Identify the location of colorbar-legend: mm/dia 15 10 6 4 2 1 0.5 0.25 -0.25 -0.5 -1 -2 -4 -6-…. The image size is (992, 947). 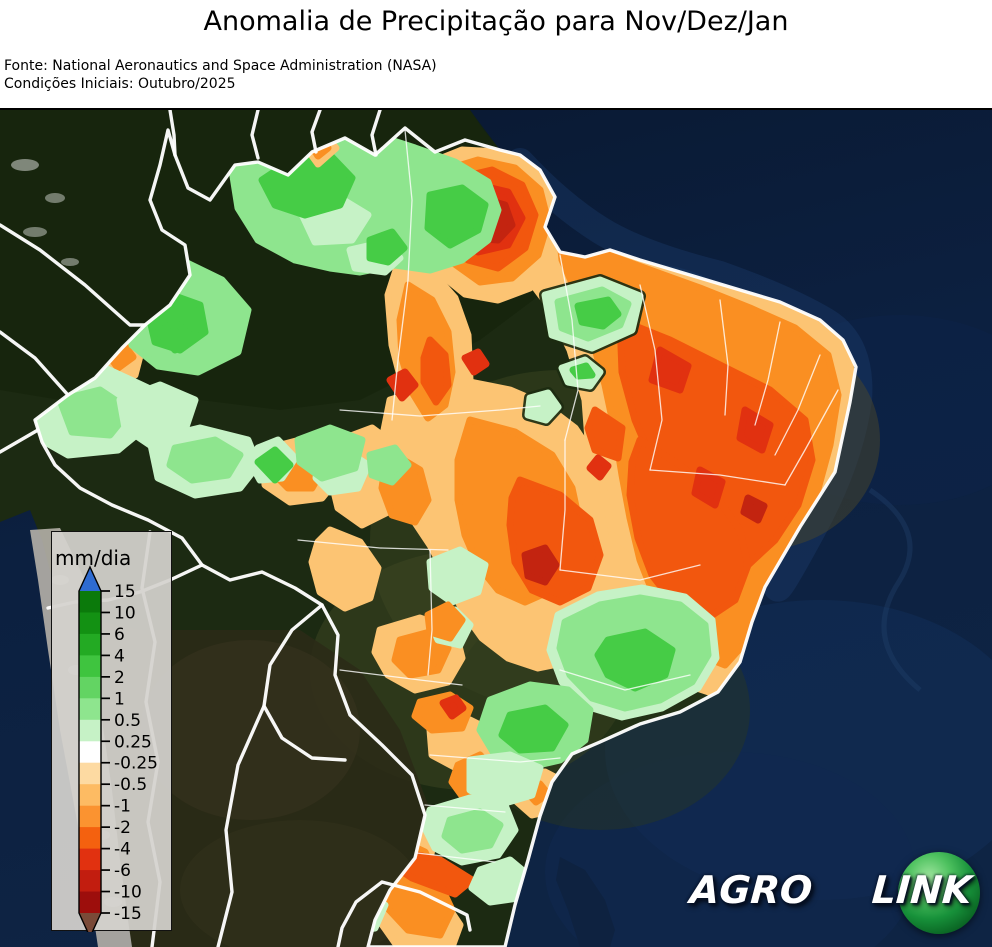
(111, 731).